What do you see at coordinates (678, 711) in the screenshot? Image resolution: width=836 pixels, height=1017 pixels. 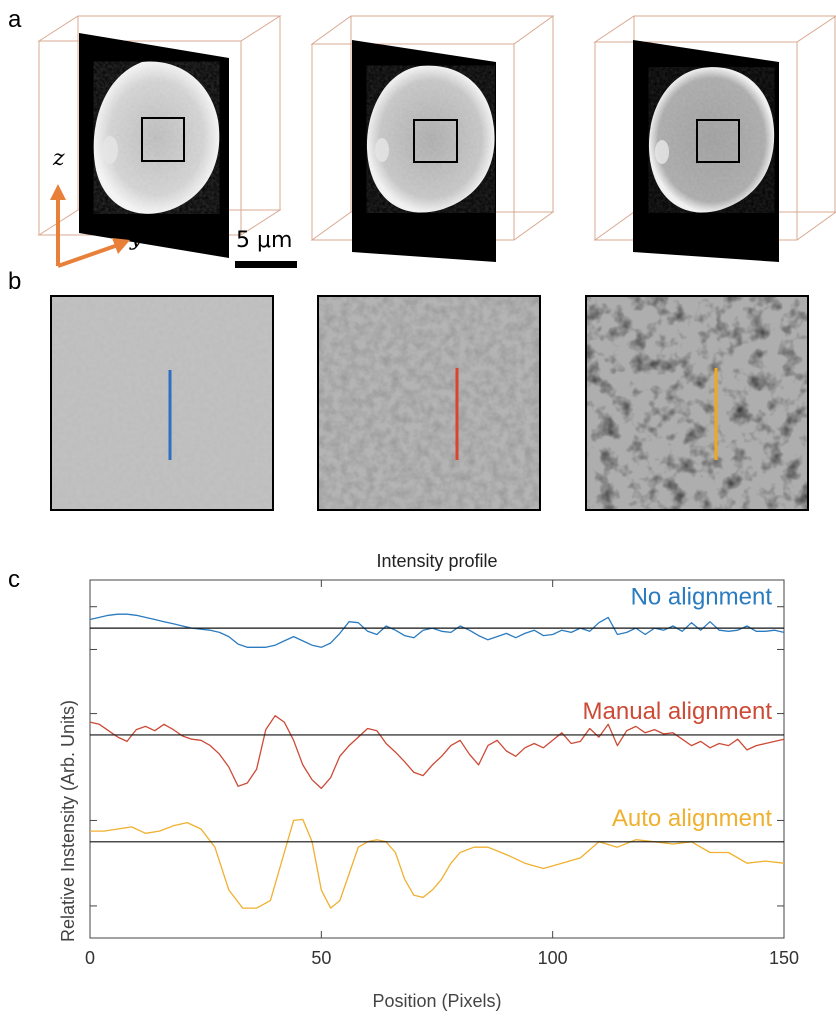 I see `series-label-2: Manual alignment` at bounding box center [678, 711].